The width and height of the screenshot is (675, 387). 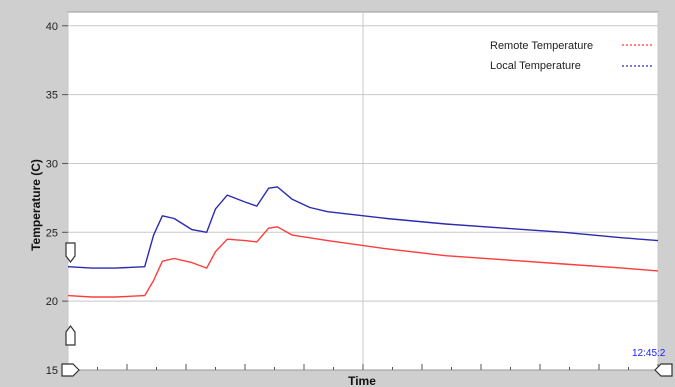 What do you see at coordinates (70, 370) in the screenshot?
I see `x-start-handle` at bounding box center [70, 370].